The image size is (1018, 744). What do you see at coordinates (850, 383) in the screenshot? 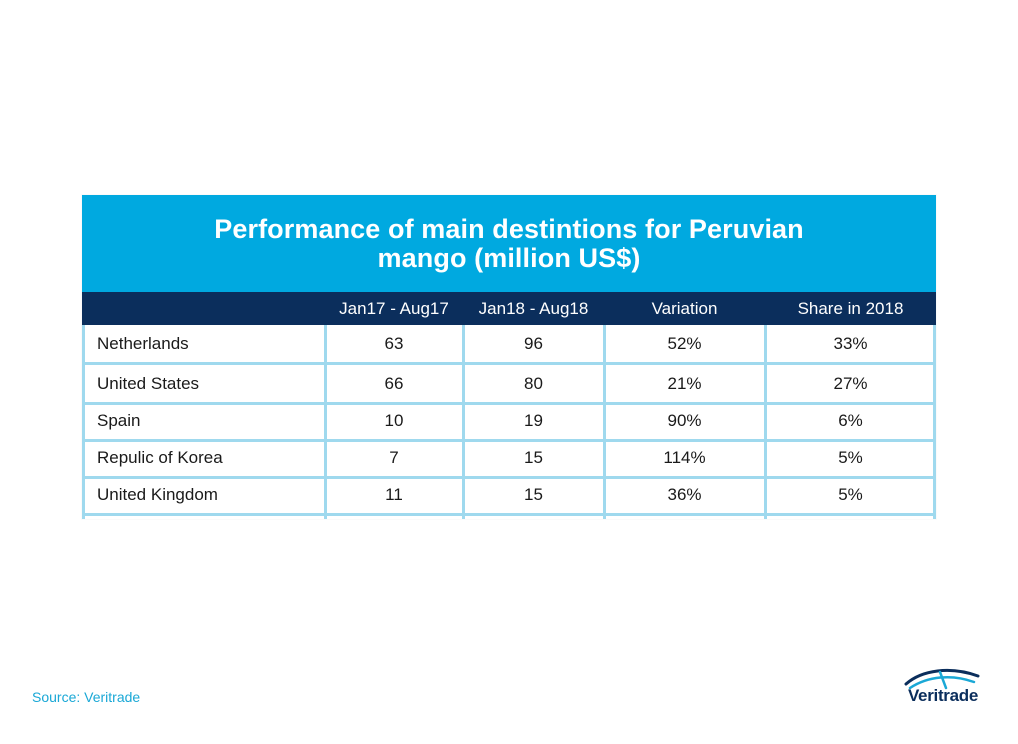
I see `cell-share-2018: 27%` at bounding box center [850, 383].